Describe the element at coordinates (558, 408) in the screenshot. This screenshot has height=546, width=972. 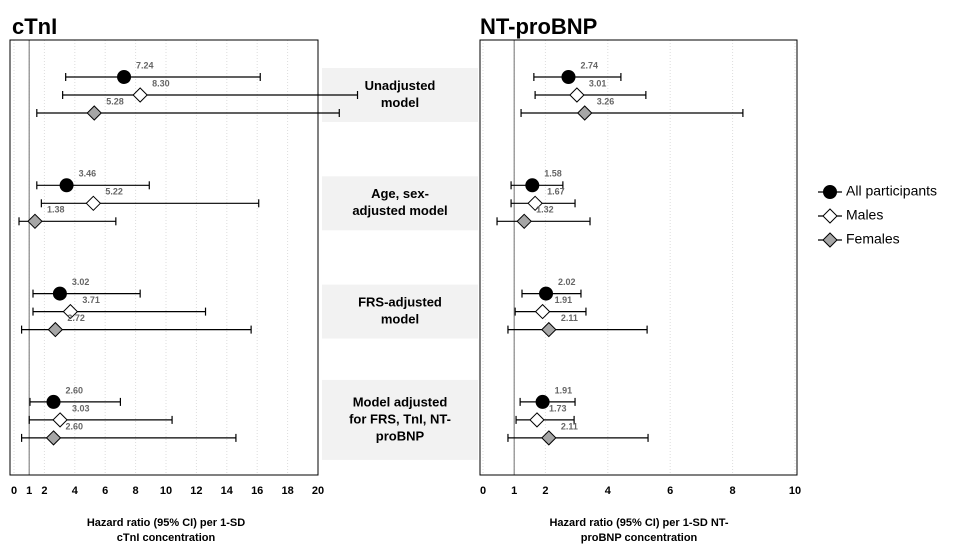
I see `value-label: 1.73` at that location.